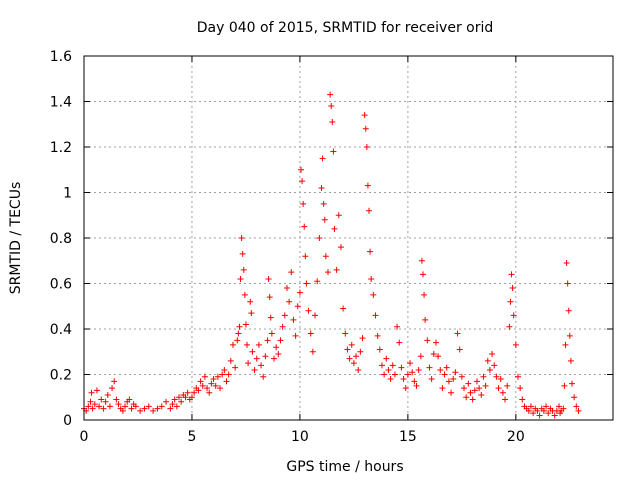 This screenshot has width=640, height=480. Describe the element at coordinates (300, 437) in the screenshot. I see `x-tick-label: 10` at that location.